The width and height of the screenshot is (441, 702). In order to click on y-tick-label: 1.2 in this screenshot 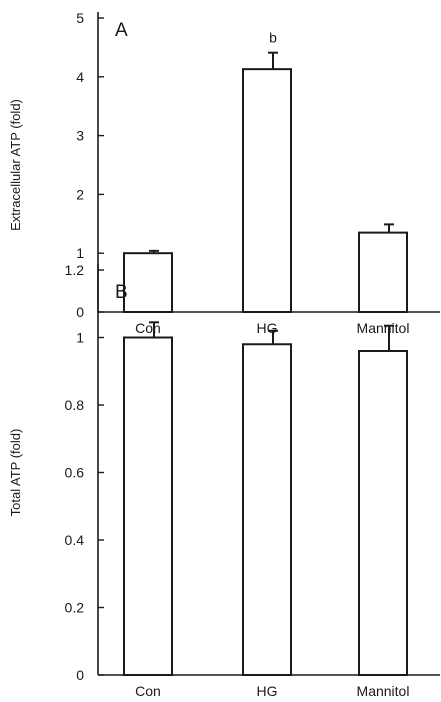, I will do `click(75, 270)`.